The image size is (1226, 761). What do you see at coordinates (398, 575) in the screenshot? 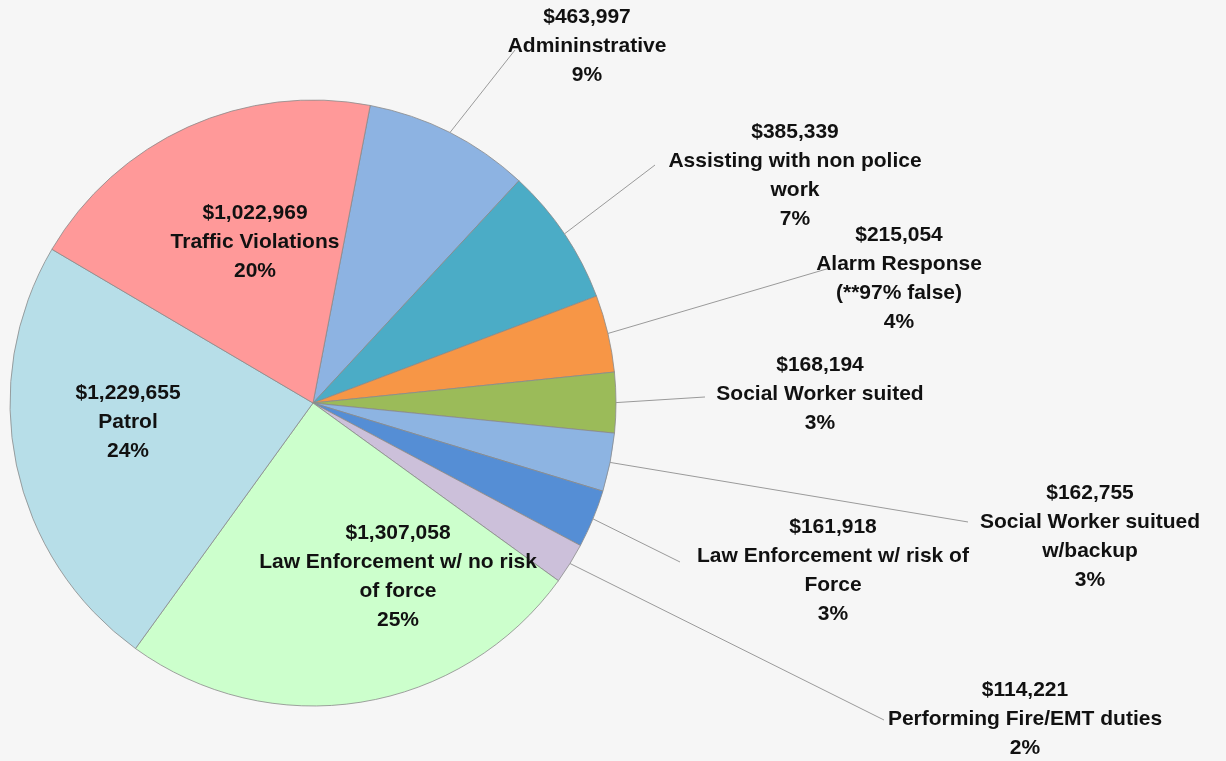
I see `slice-label: Law Enforcement w/ no risk of force` at bounding box center [398, 575].